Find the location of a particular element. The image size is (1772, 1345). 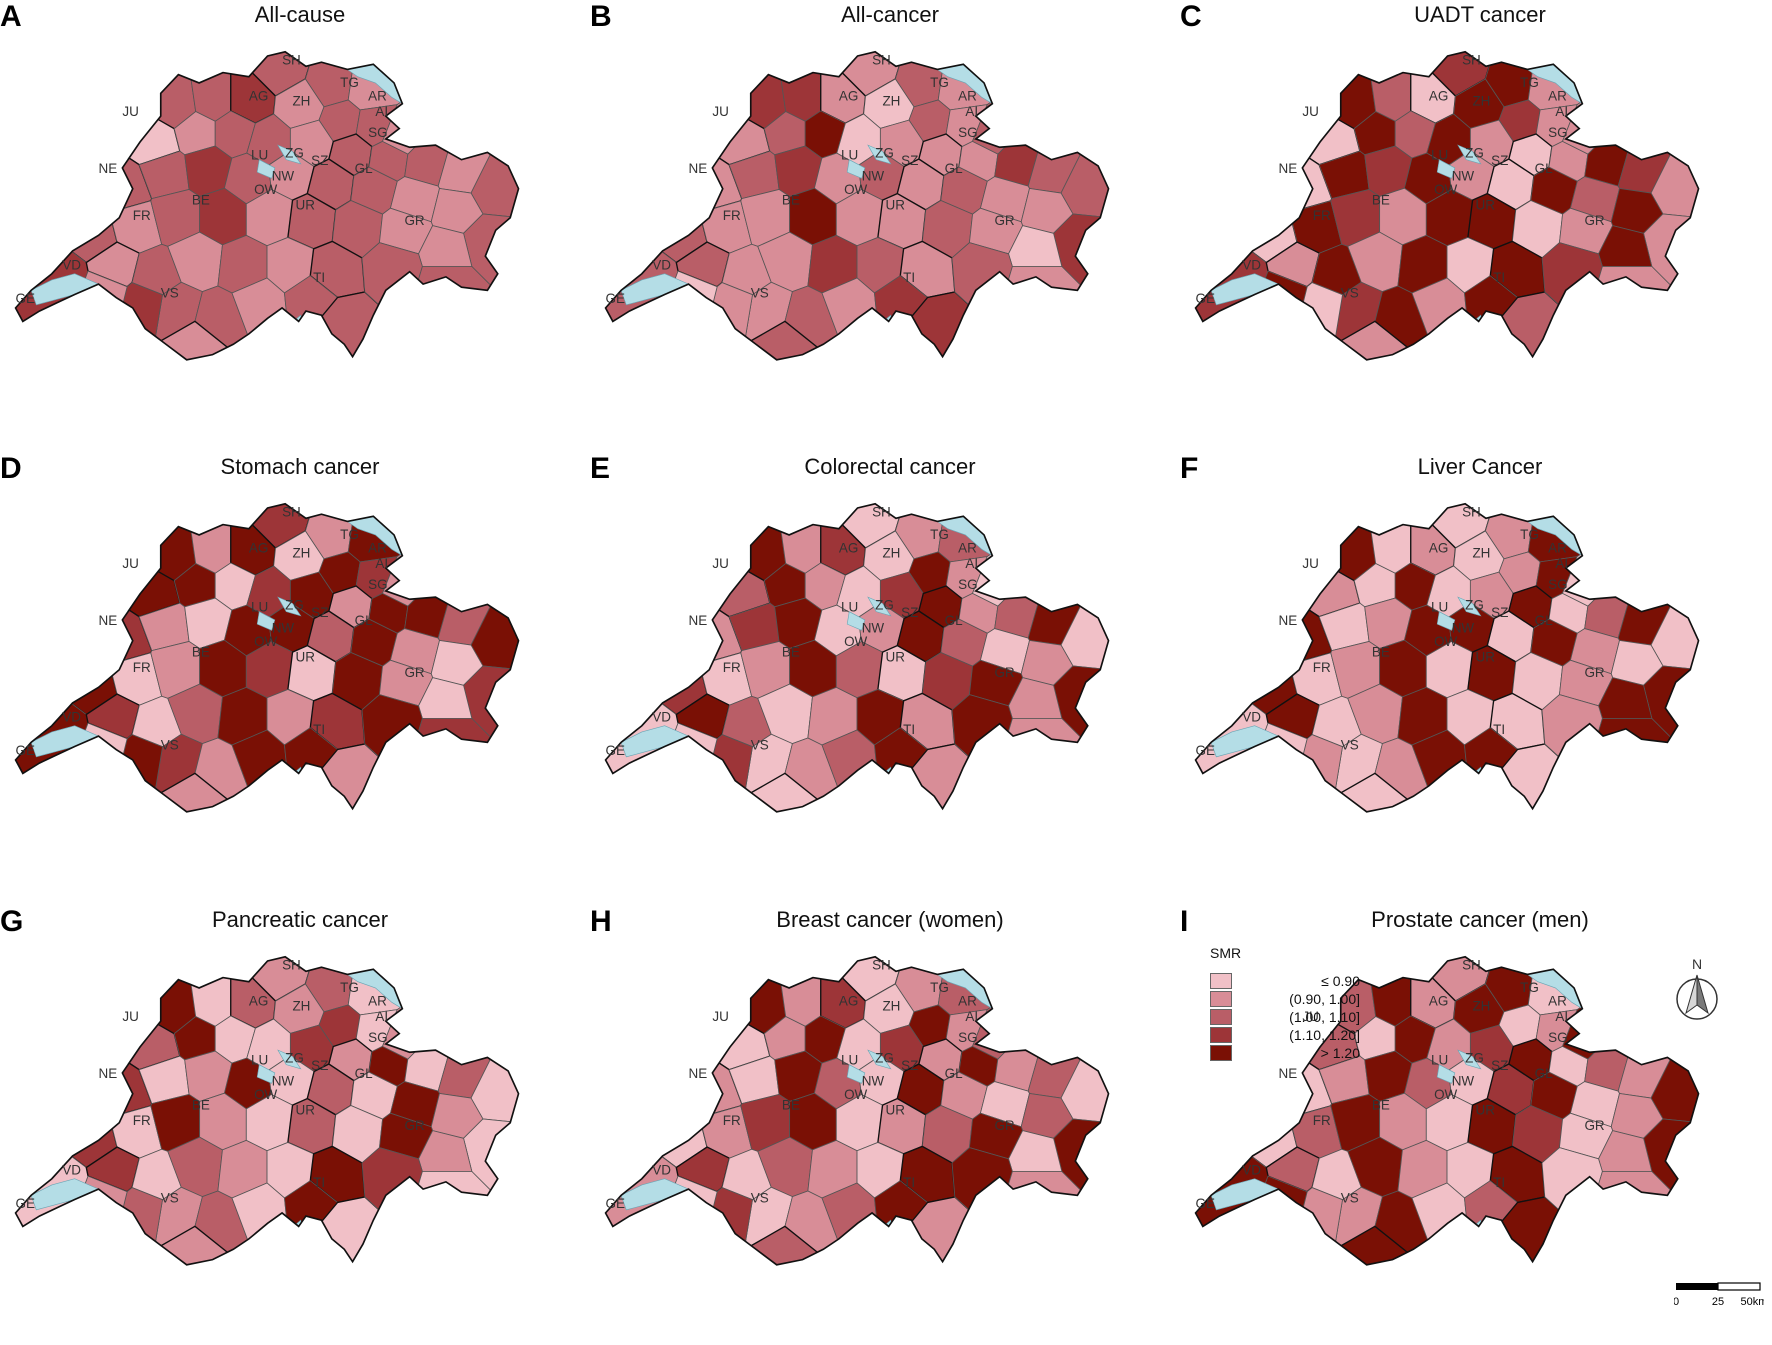

canton-label: JU is located at coordinates (1310, 111).